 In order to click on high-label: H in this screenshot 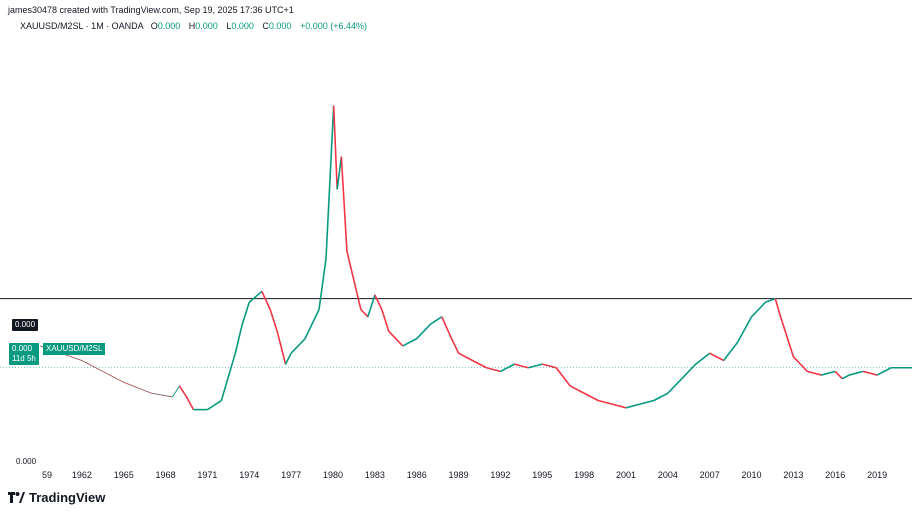, I will do `click(192, 26)`.